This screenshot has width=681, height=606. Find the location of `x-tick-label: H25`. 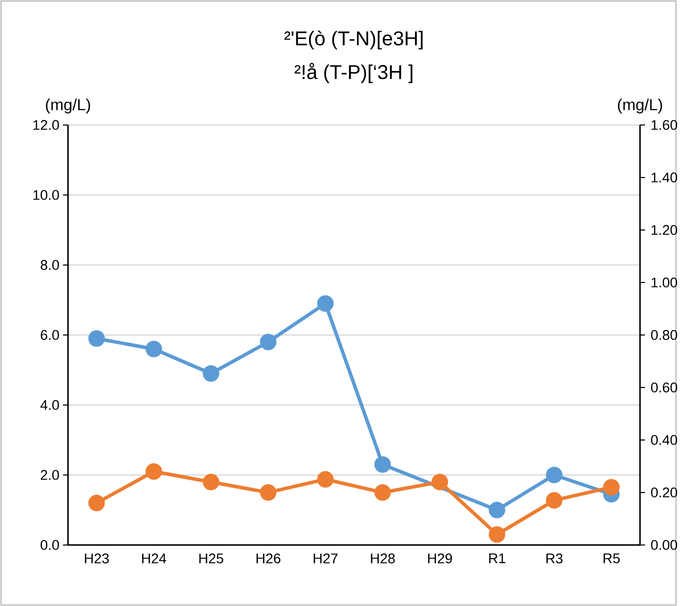

x-tick-label: H25 is located at coordinates (211, 558).